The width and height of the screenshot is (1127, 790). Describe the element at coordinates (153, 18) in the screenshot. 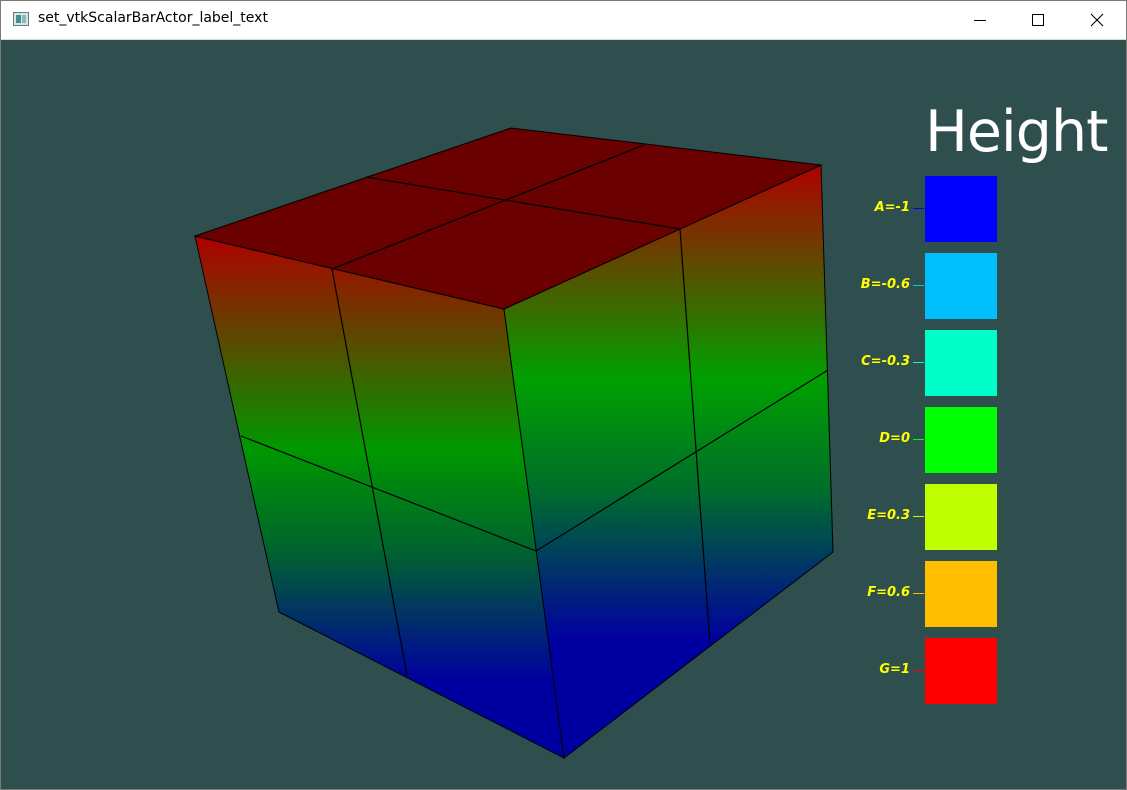

I see `window-title: set_vtkScalarBarActor_label_text` at that location.